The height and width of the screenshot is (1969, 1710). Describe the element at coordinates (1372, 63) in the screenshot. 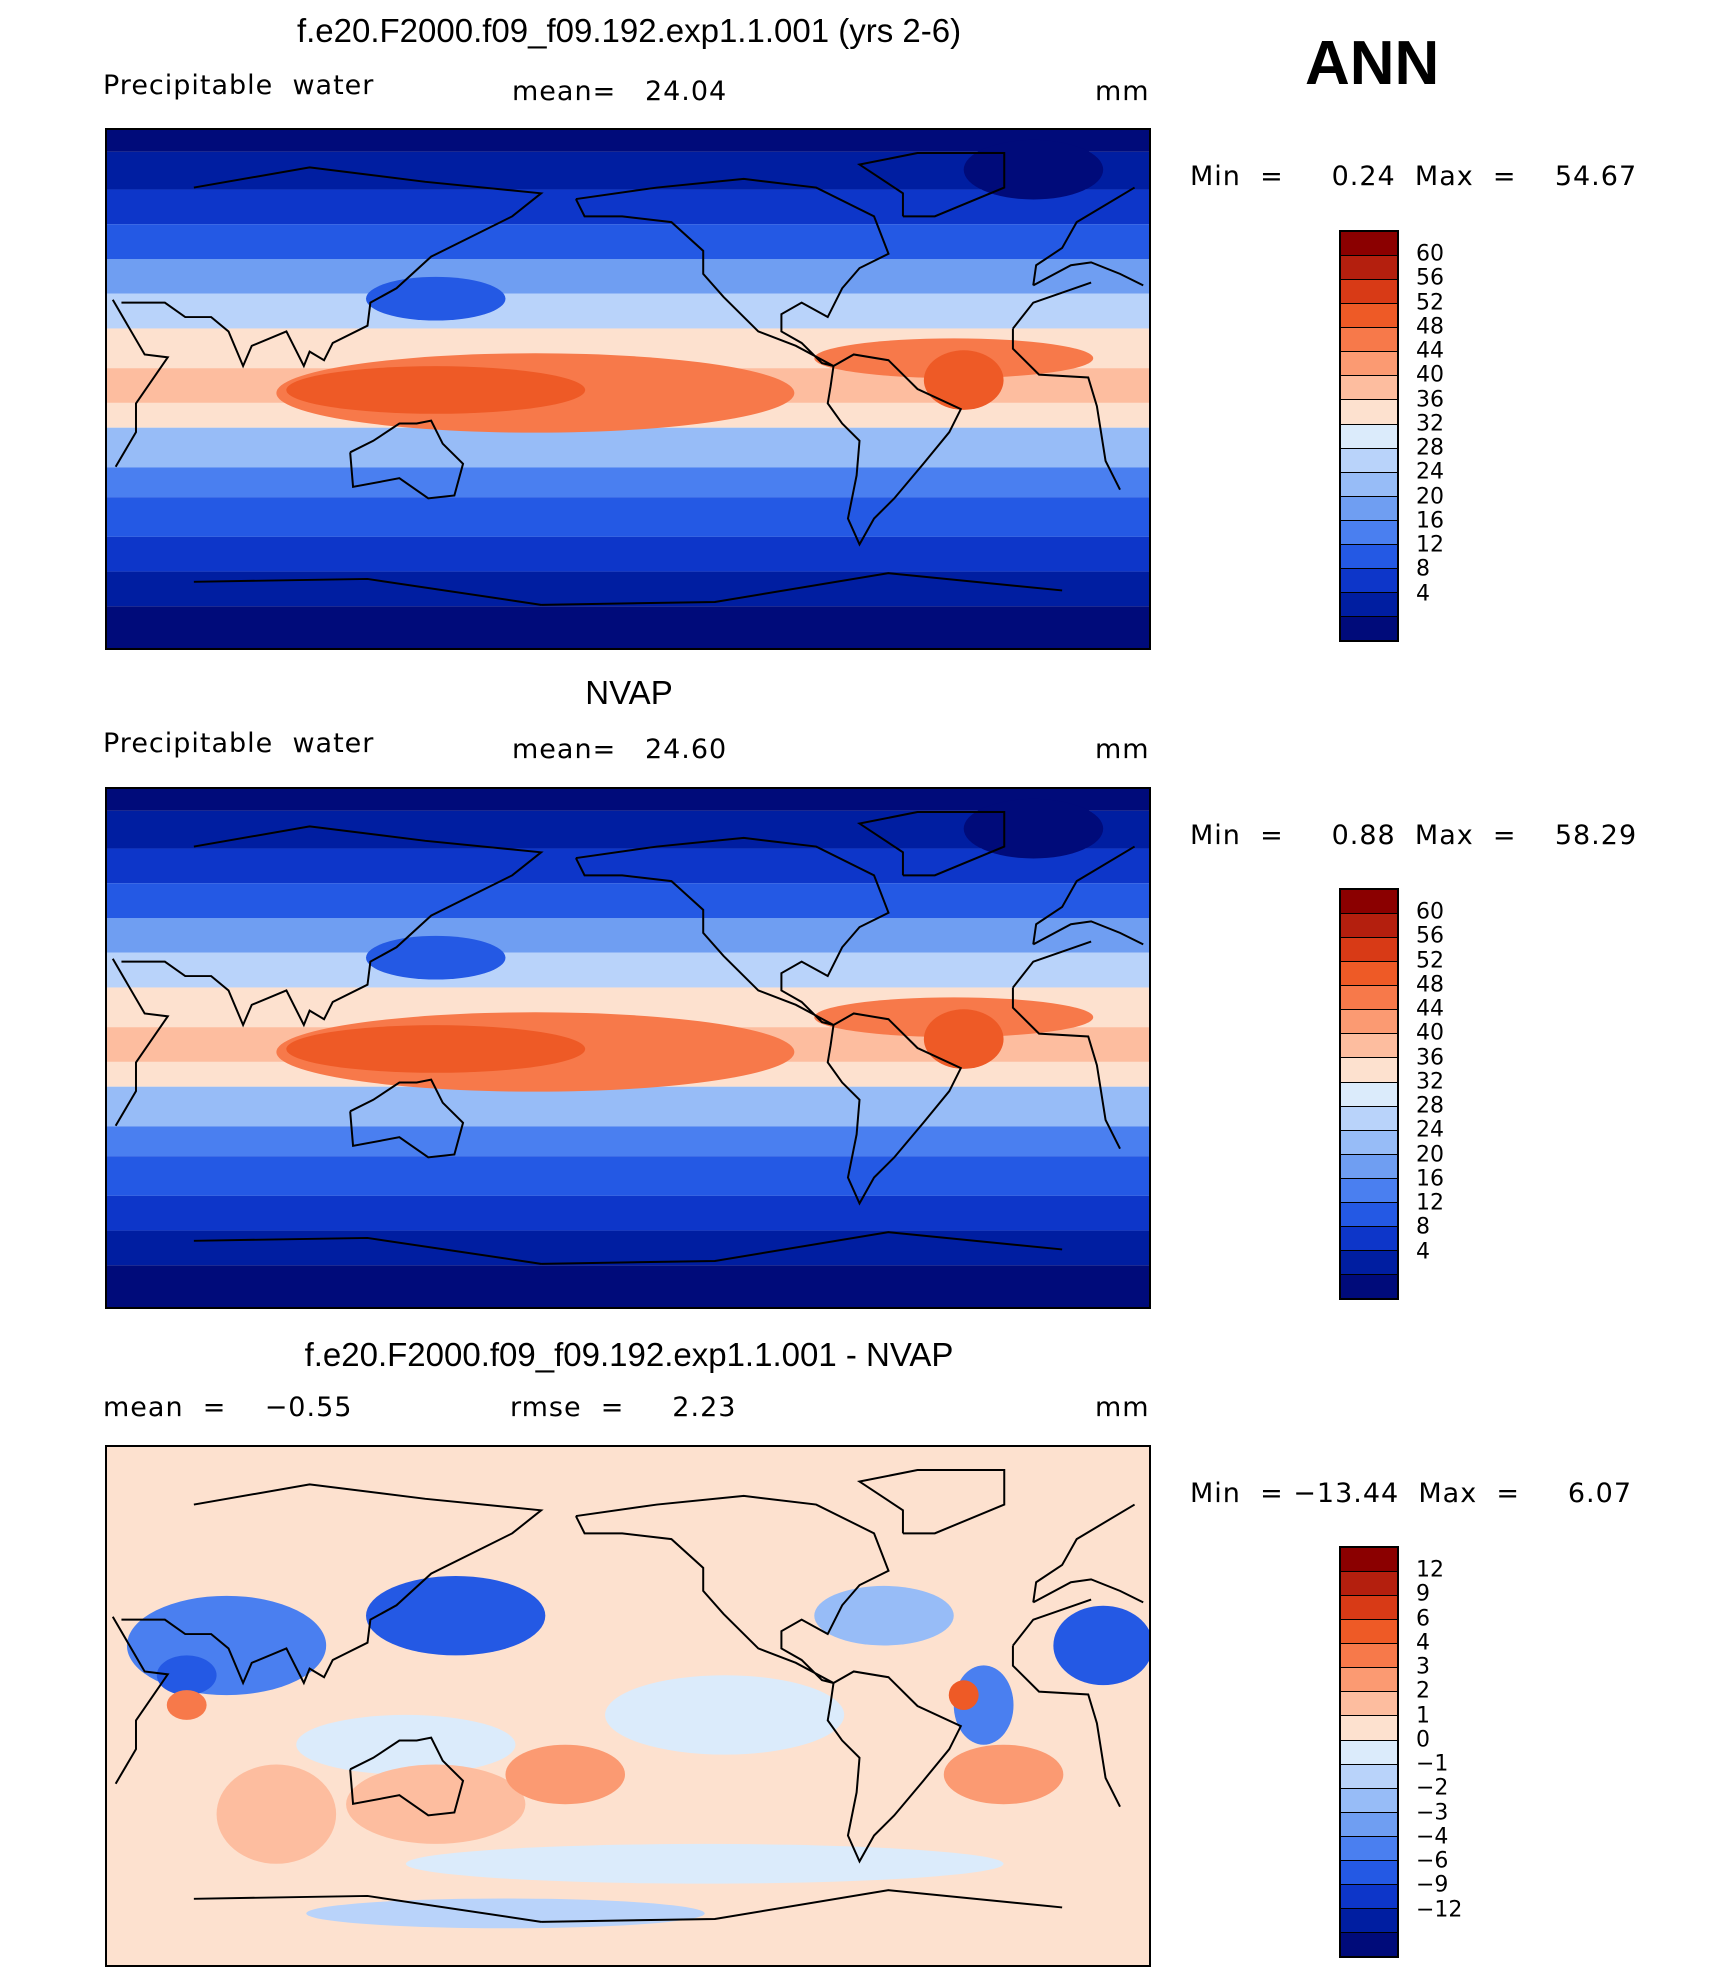

I see `season-label: ANN` at that location.